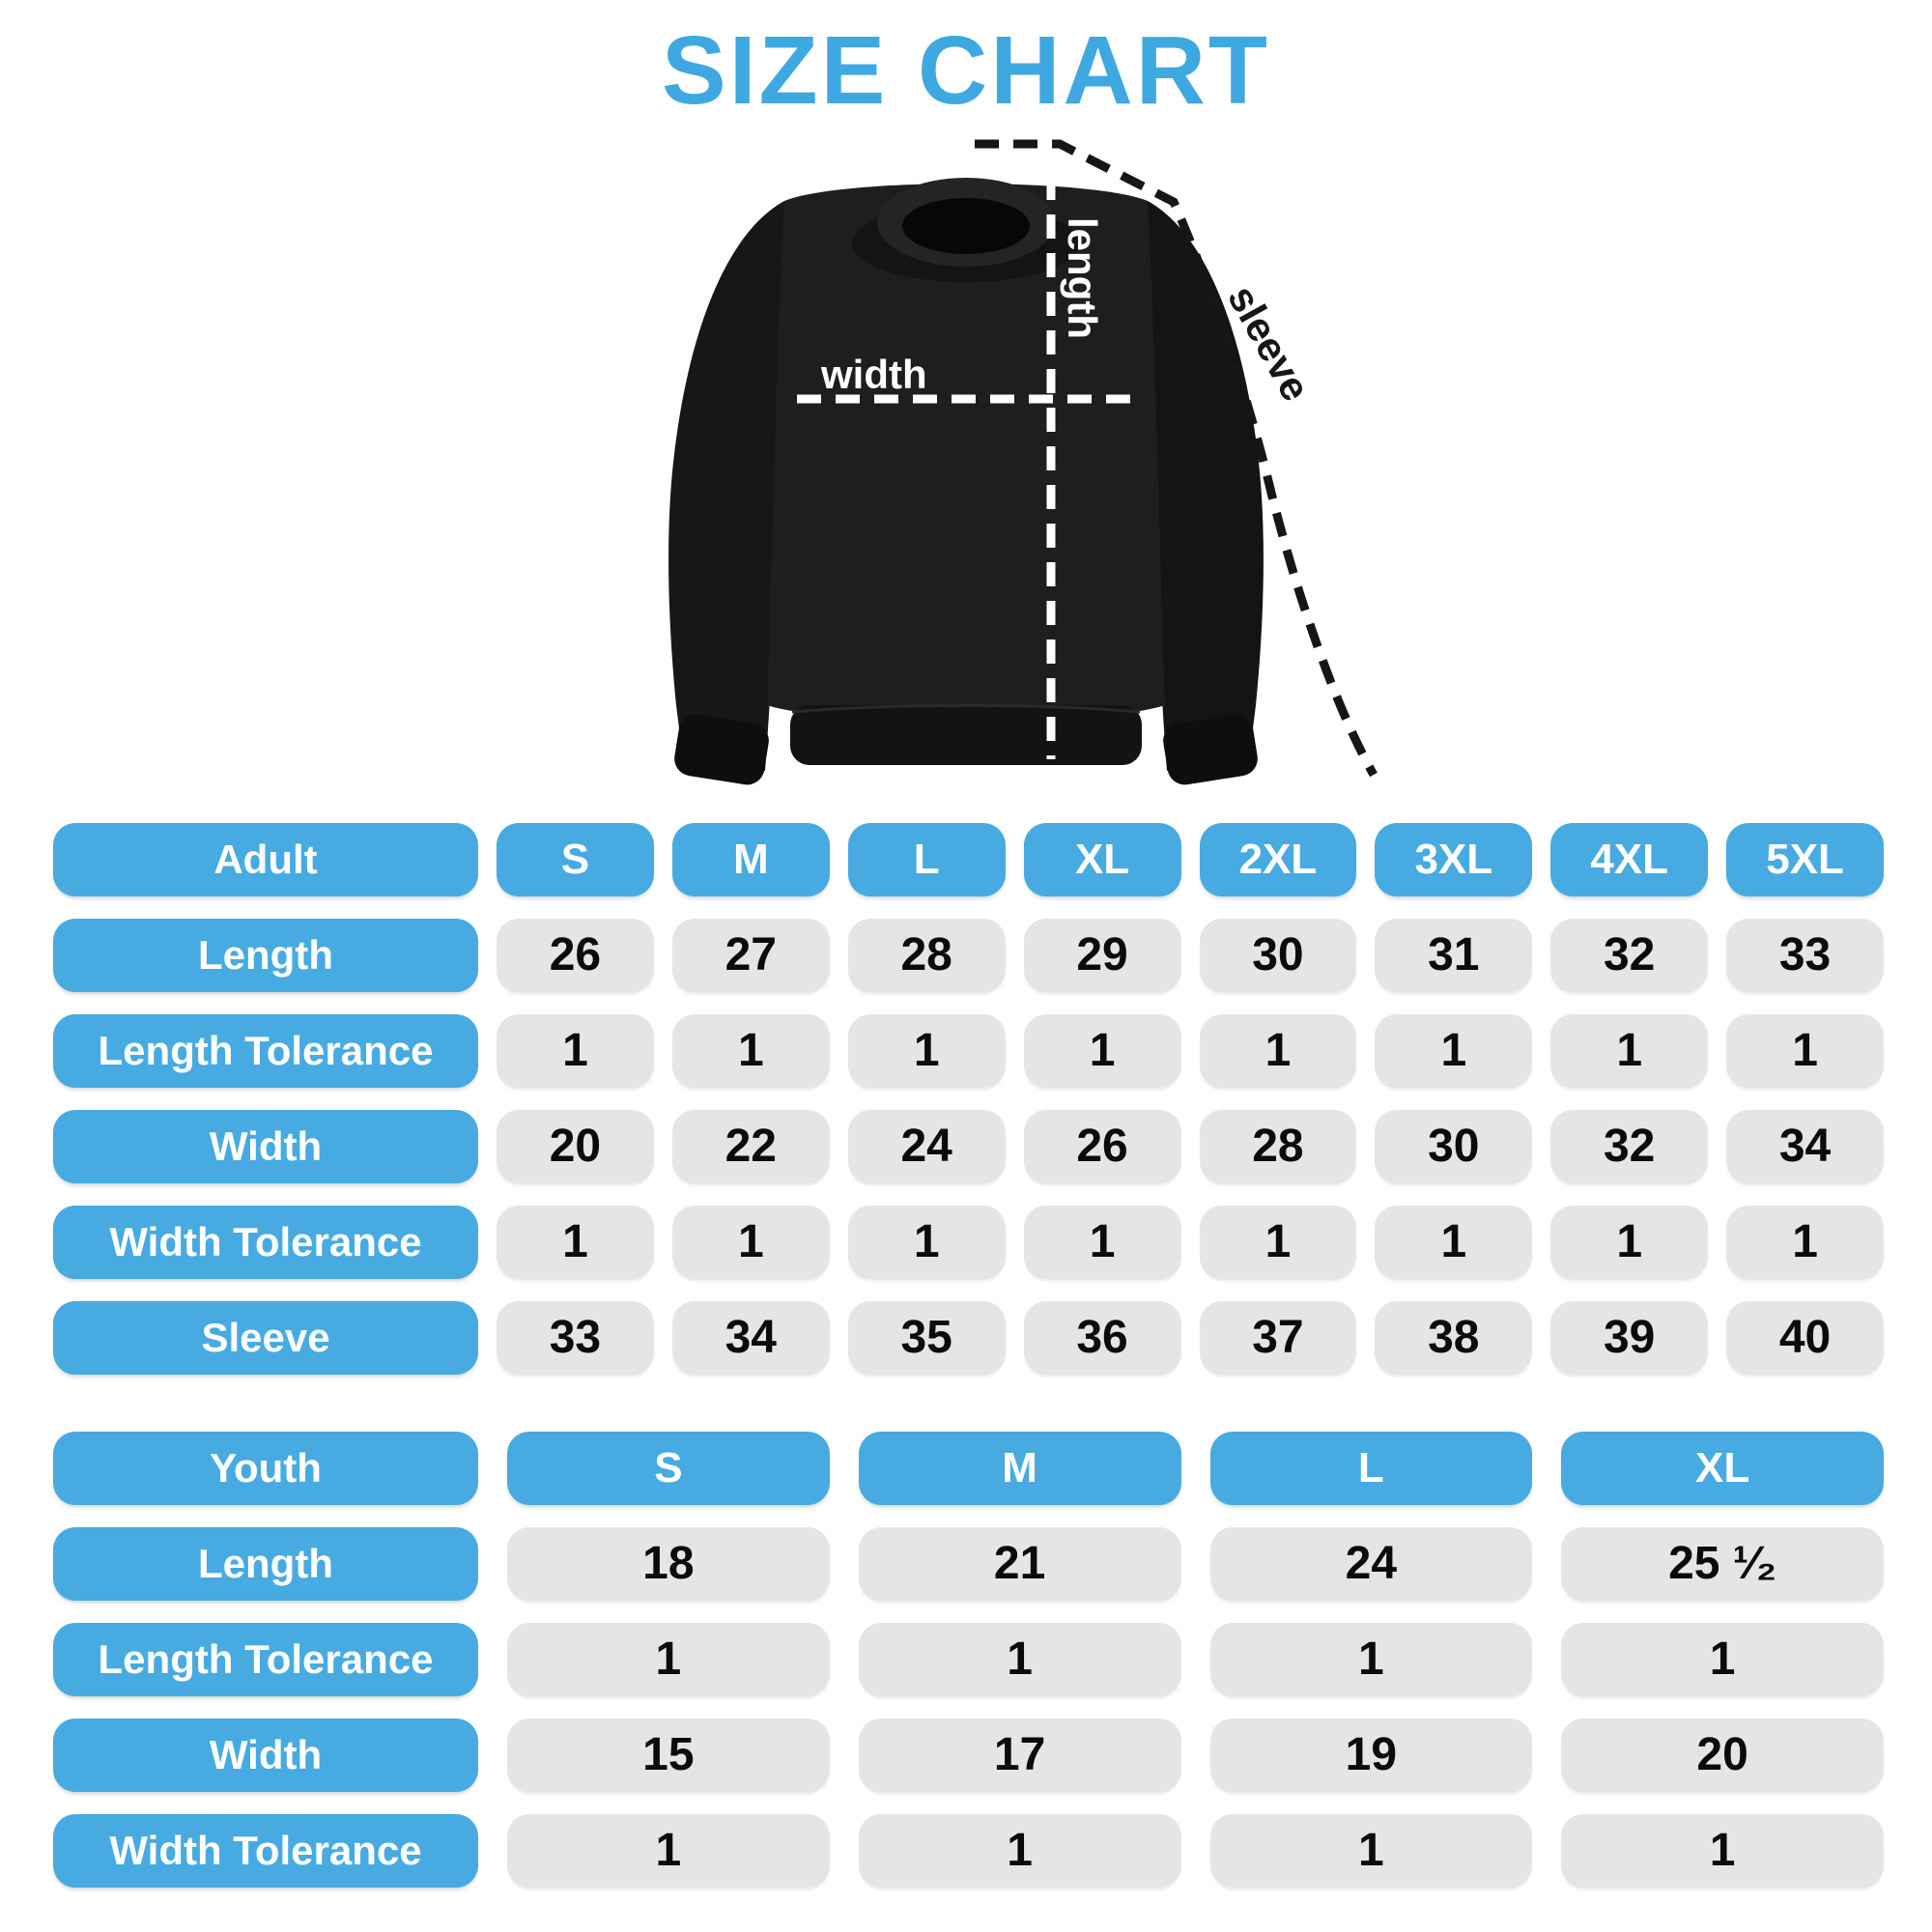 This screenshot has height=1932, width=1932. I want to click on adult-cell-sleeve-s: 33, so click(575, 1338).